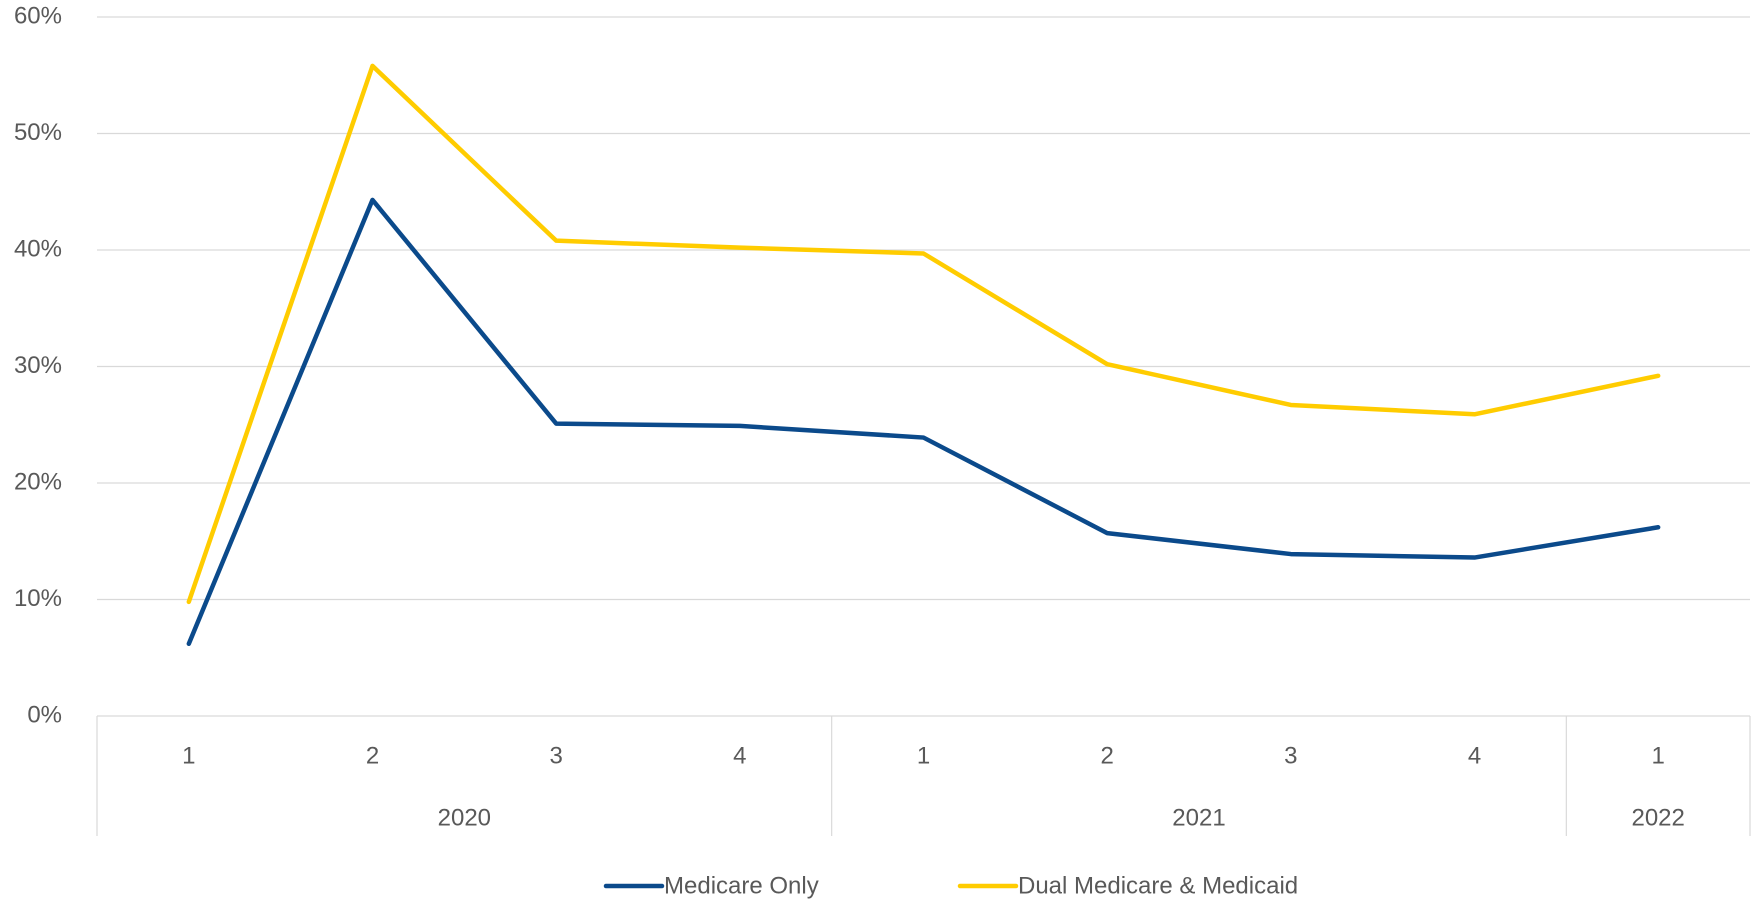 The image size is (1760, 903). I want to click on legend-label: Medicare Only, so click(741, 885).